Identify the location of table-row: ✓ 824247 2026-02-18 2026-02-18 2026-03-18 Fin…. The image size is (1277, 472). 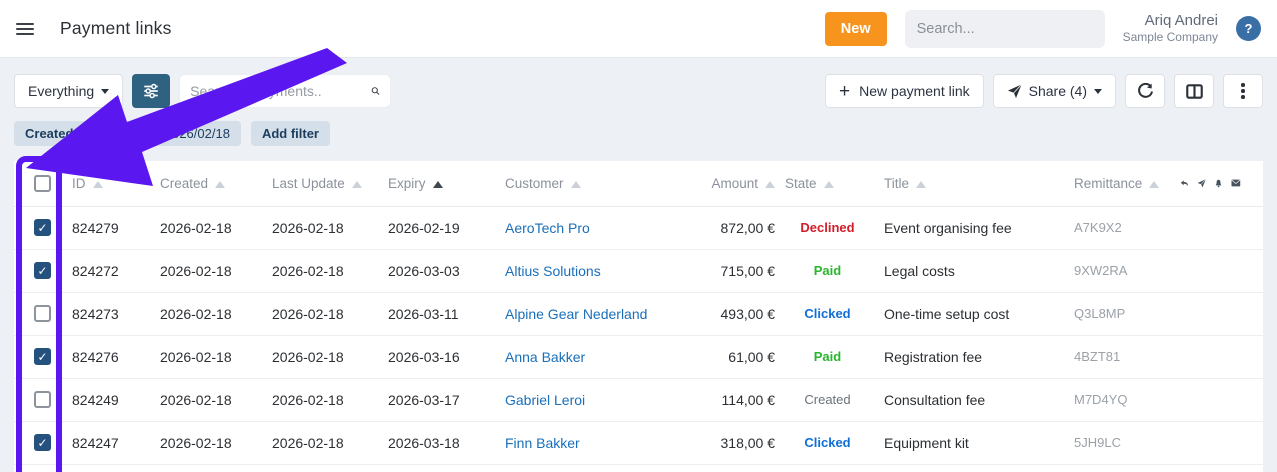
(638, 443).